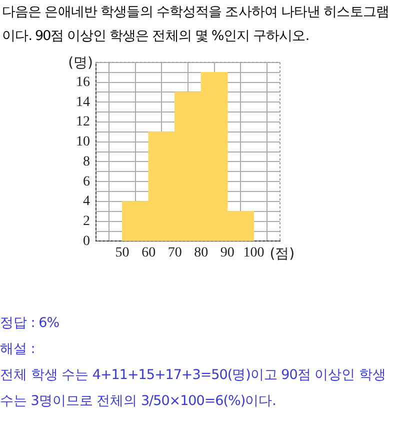 This screenshot has height=439, width=400. I want to click on text: 전체 학생 수는 4+11+15+17+3=50(명)이고 90점 이상인 학생, so click(193, 375).